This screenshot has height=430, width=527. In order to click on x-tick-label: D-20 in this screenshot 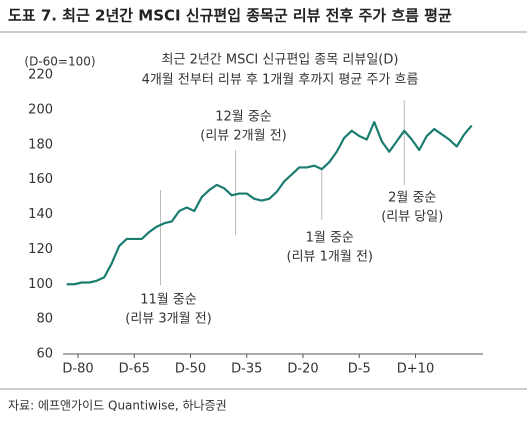, I will do `click(302, 369)`.